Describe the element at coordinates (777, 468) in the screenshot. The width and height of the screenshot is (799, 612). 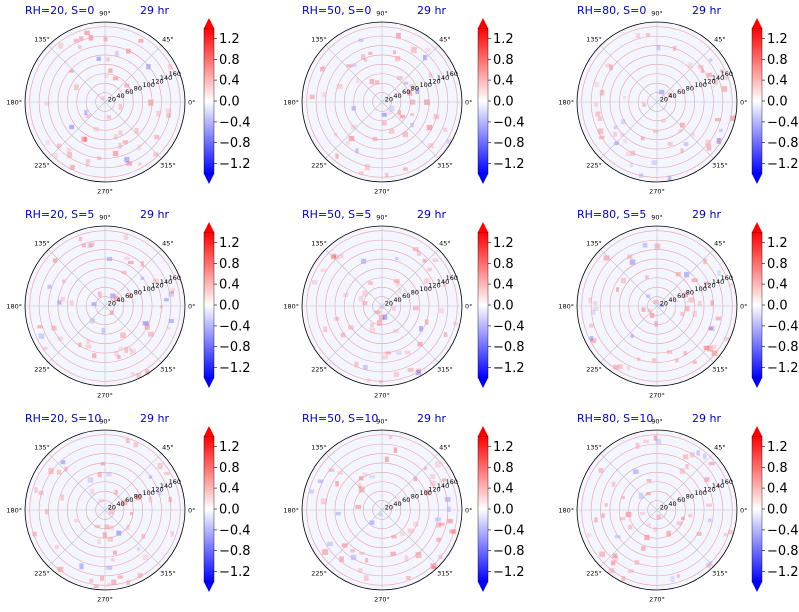
I see `colorbar-tick-label: 0.8` at that location.